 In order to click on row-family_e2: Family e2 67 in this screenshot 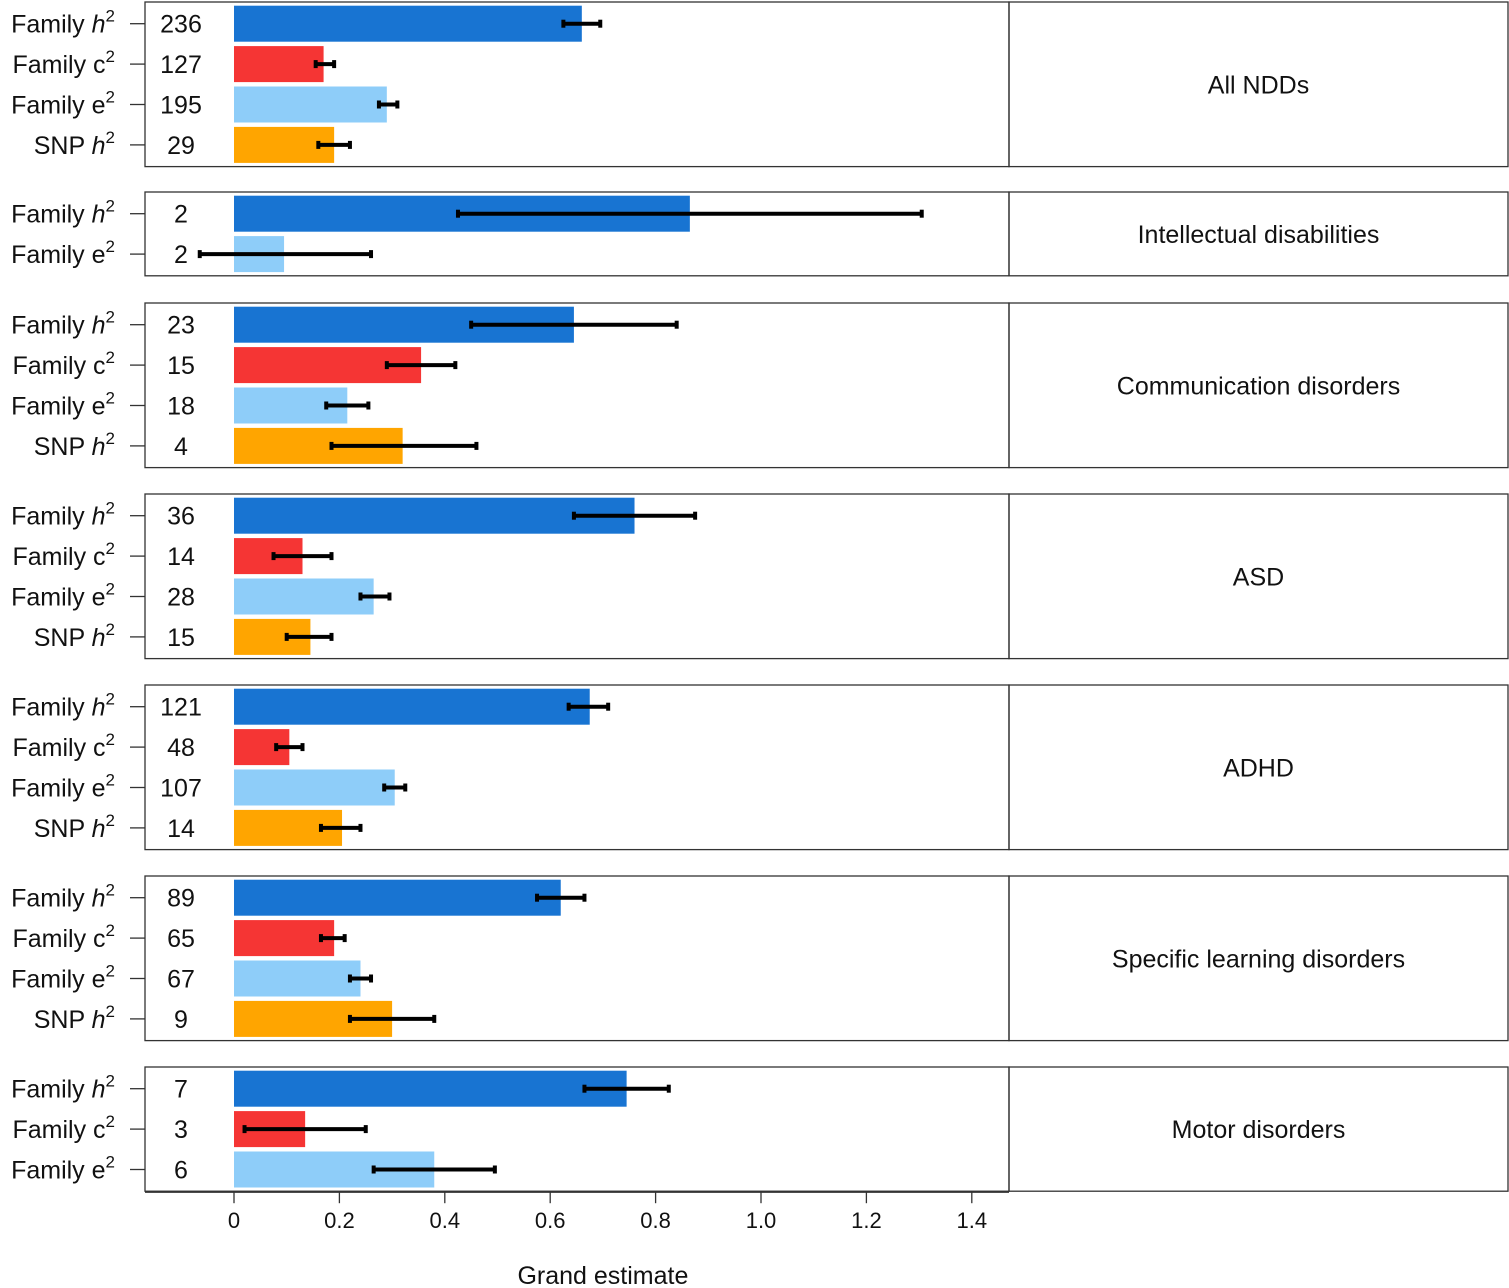, I will do `click(192, 978)`.